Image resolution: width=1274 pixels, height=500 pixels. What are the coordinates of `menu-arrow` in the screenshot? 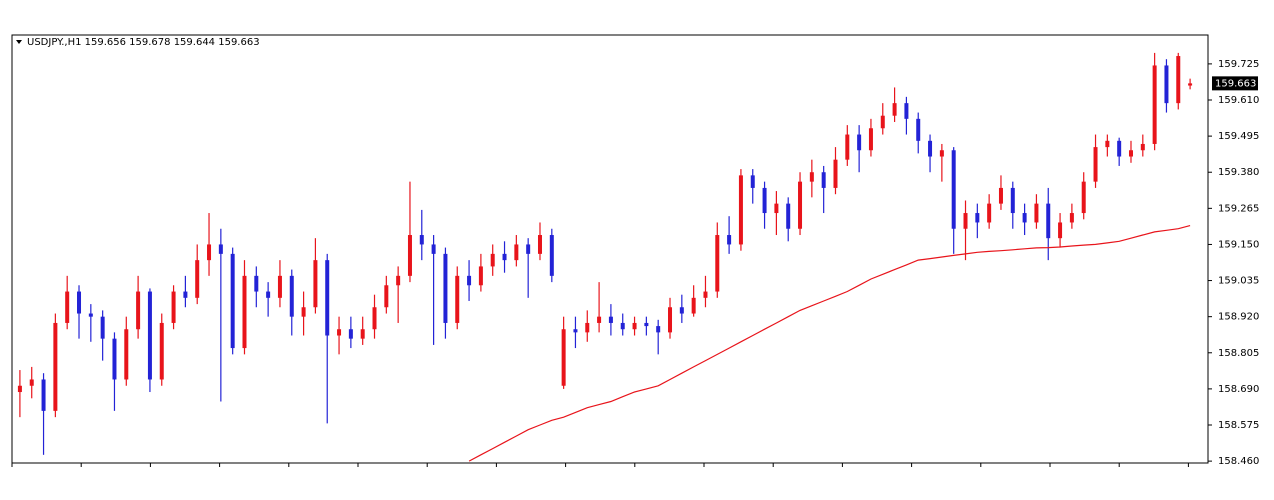 It's located at (19, 42).